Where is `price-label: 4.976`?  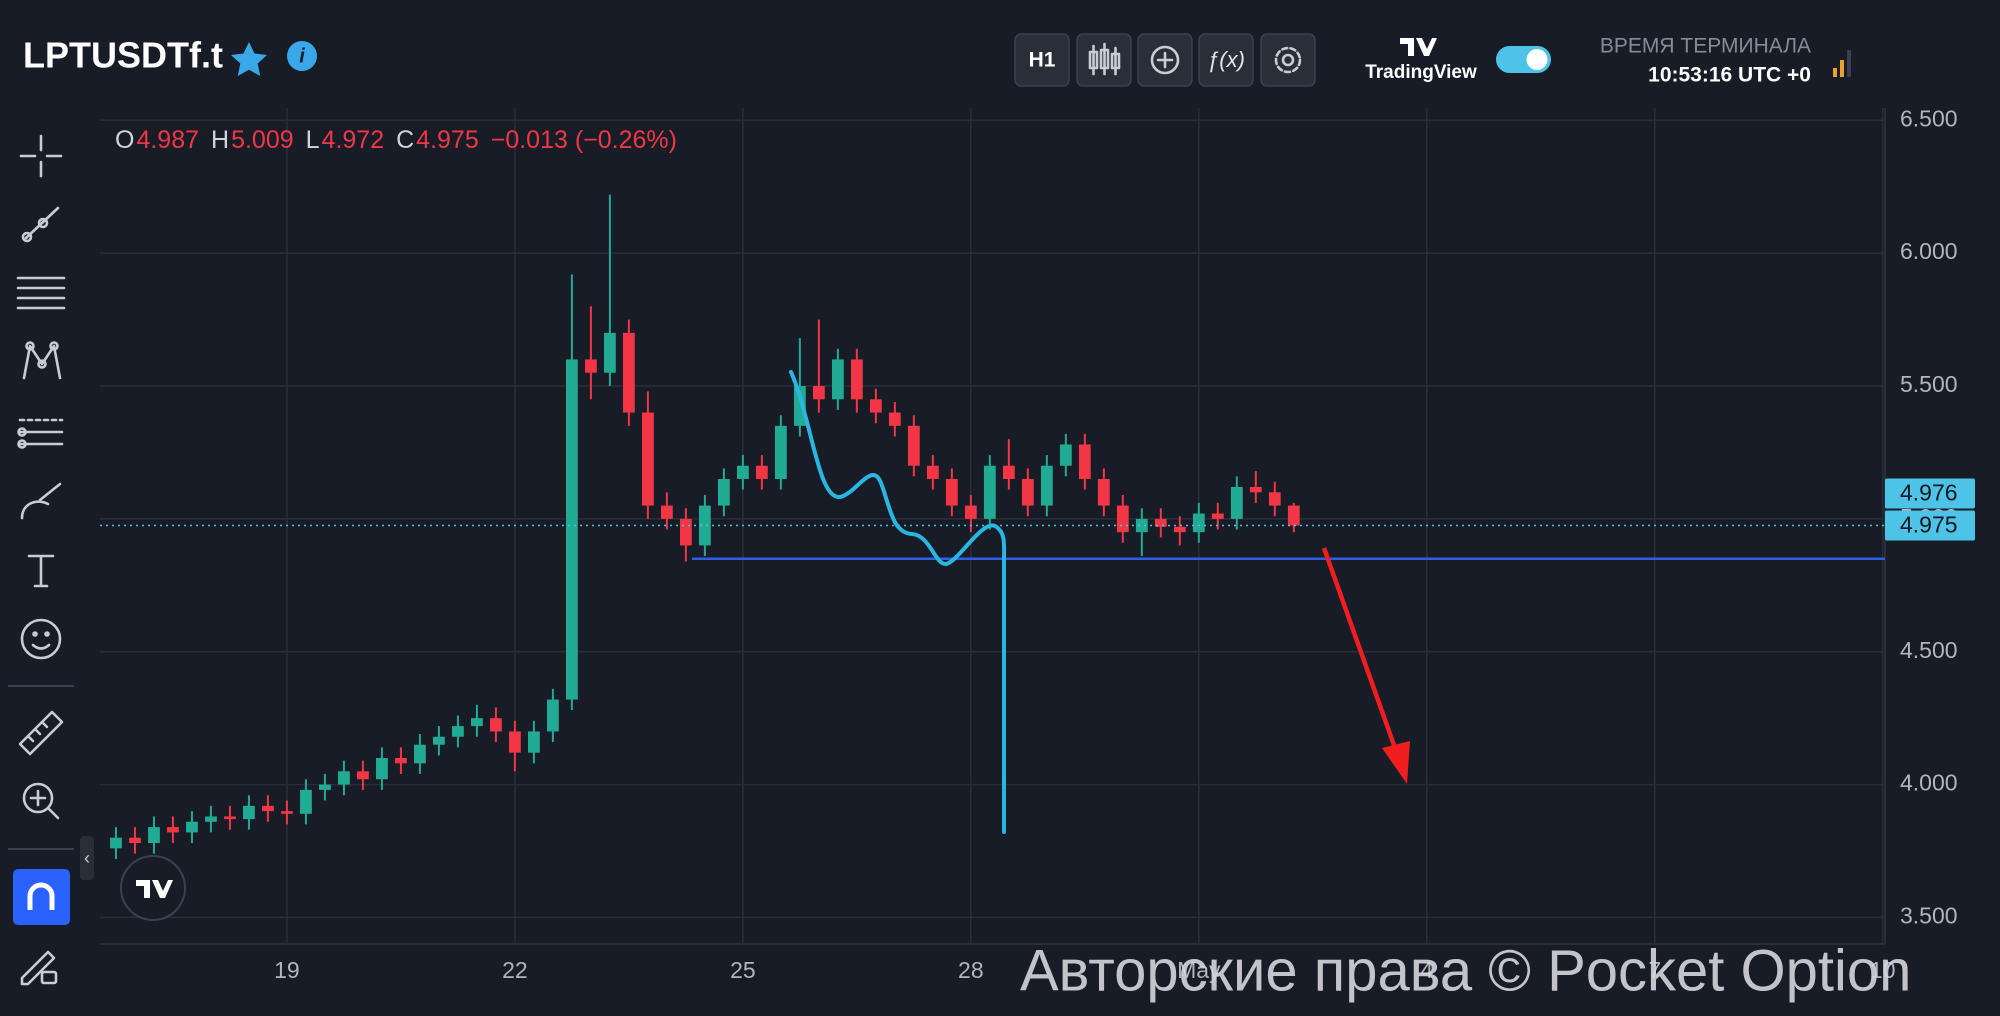
price-label: 4.976 is located at coordinates (1929, 493).